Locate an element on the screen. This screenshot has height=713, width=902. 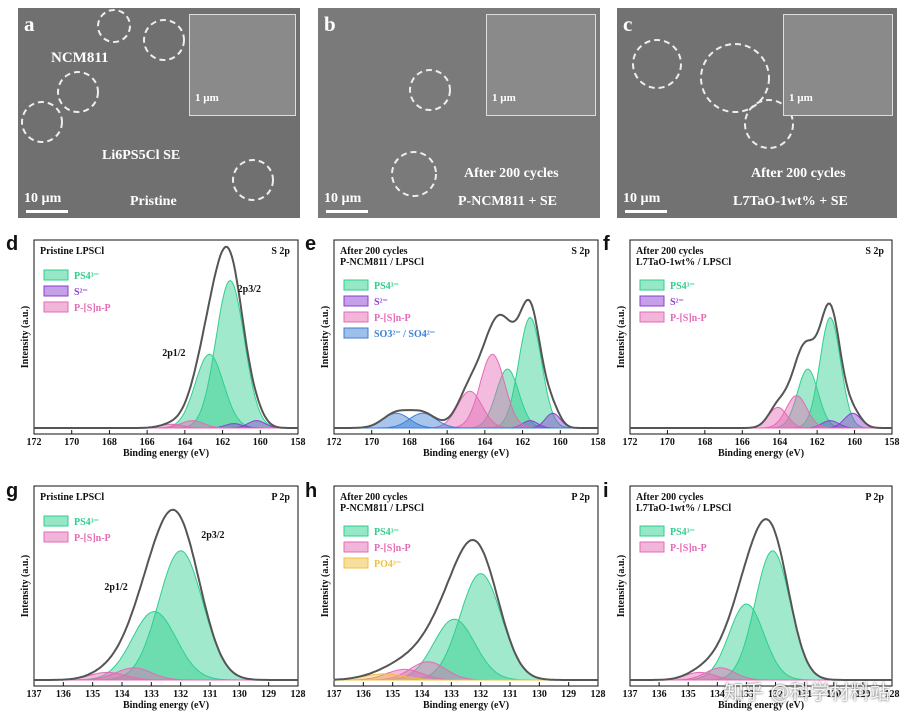
x-tick-label: 135 is located at coordinates (688, 694).